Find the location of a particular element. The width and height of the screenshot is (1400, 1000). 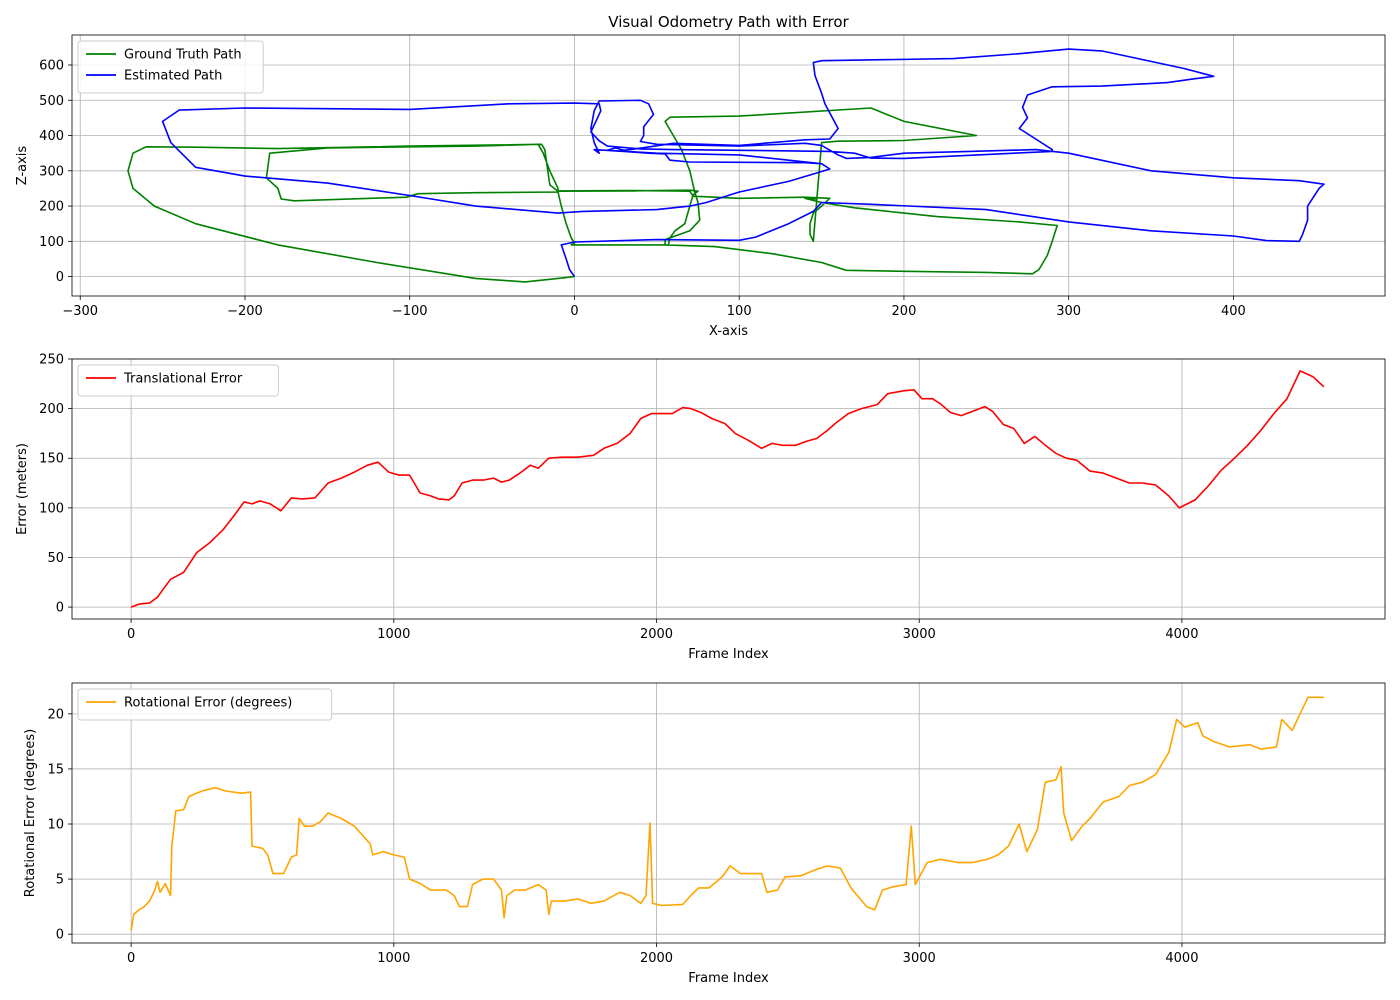

chart-title: Visual Odometry Path with Error is located at coordinates (728, 22).